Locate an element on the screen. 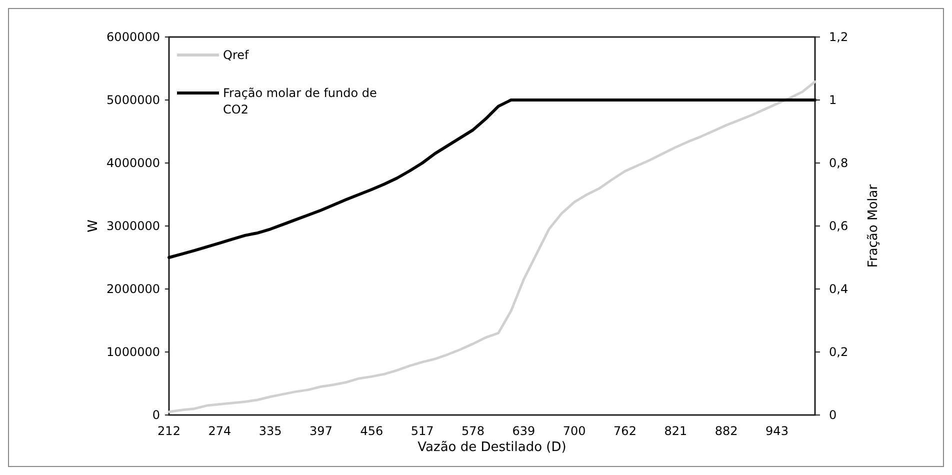 This screenshot has width=952, height=475. x-tick-label: 943 is located at coordinates (777, 431).